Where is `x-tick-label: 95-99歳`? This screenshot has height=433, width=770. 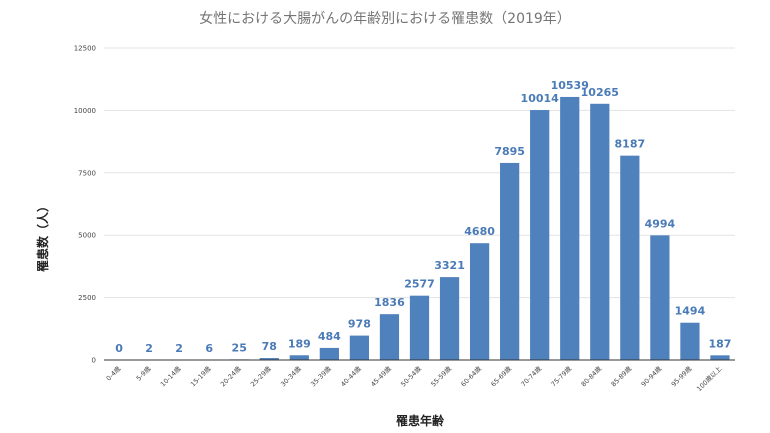
x-tick-label: 95-99歳 is located at coordinates (681, 376).